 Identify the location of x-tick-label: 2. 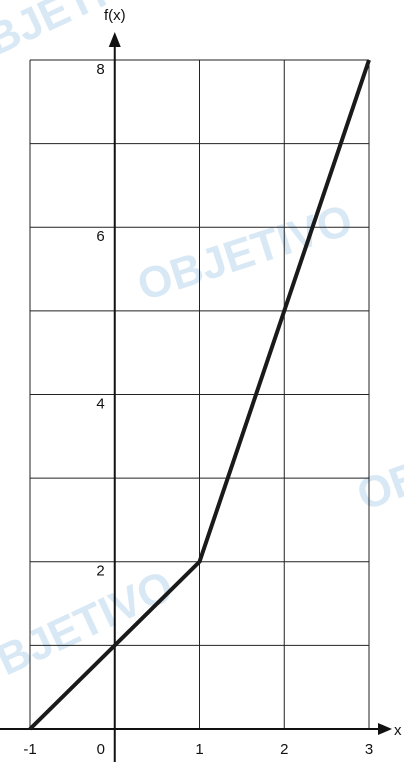
(284, 749).